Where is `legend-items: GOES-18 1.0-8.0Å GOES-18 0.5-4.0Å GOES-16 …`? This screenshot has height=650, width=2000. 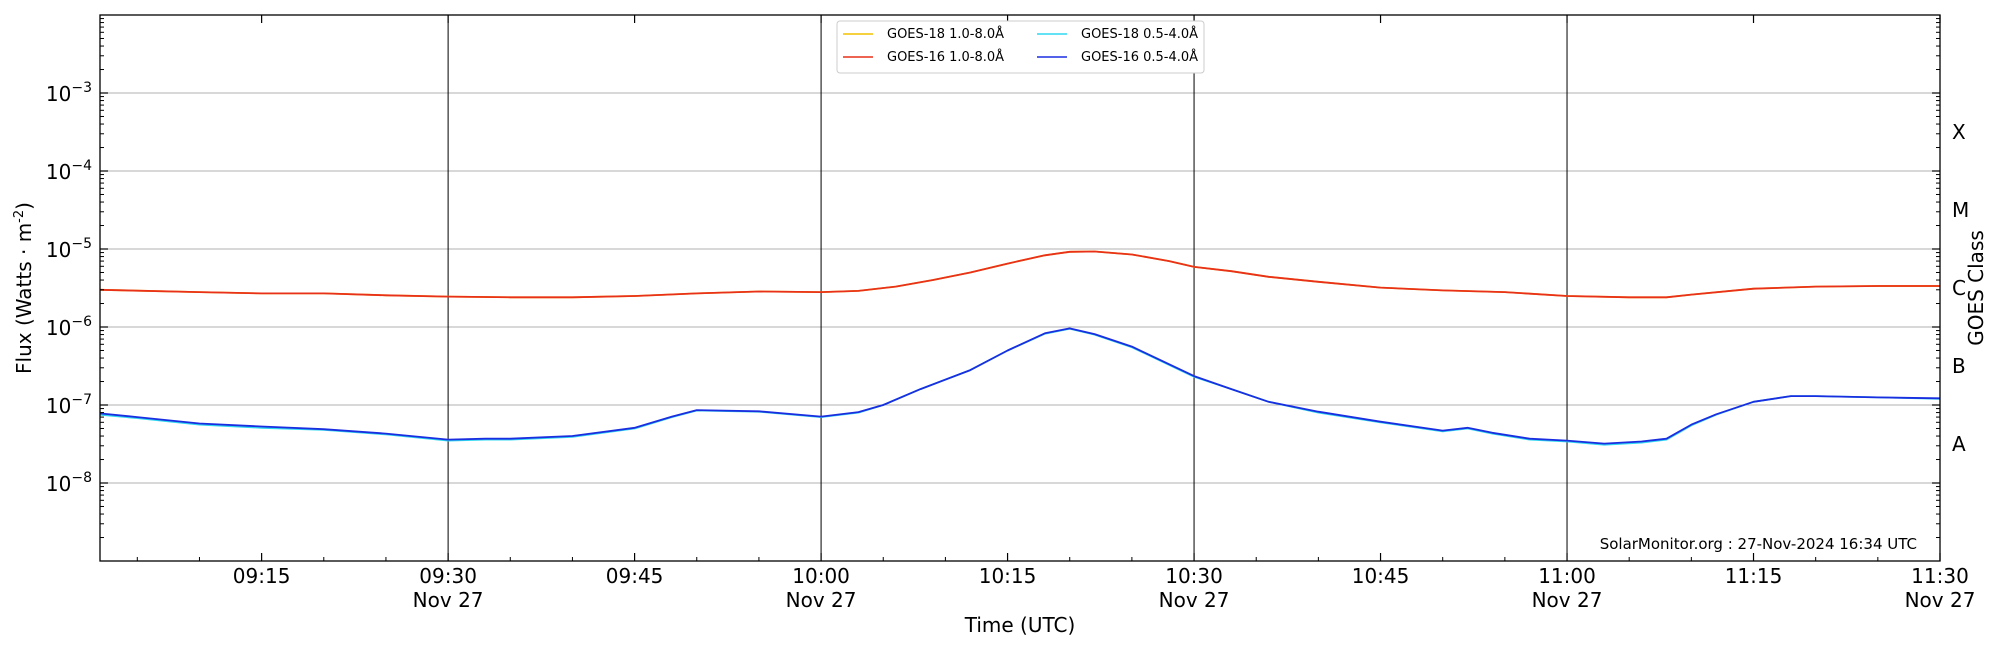 legend-items: GOES-18 1.0-8.0Å GOES-18 0.5-4.0Å GOES-16 … is located at coordinates (1020, 45).